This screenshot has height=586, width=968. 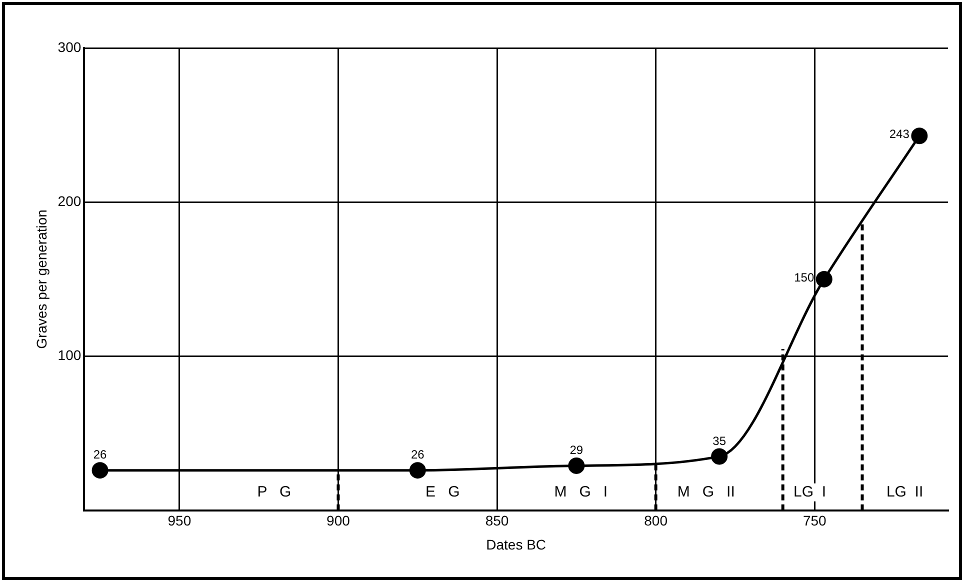 What do you see at coordinates (577, 450) in the screenshot?
I see `data-label: 29` at bounding box center [577, 450].